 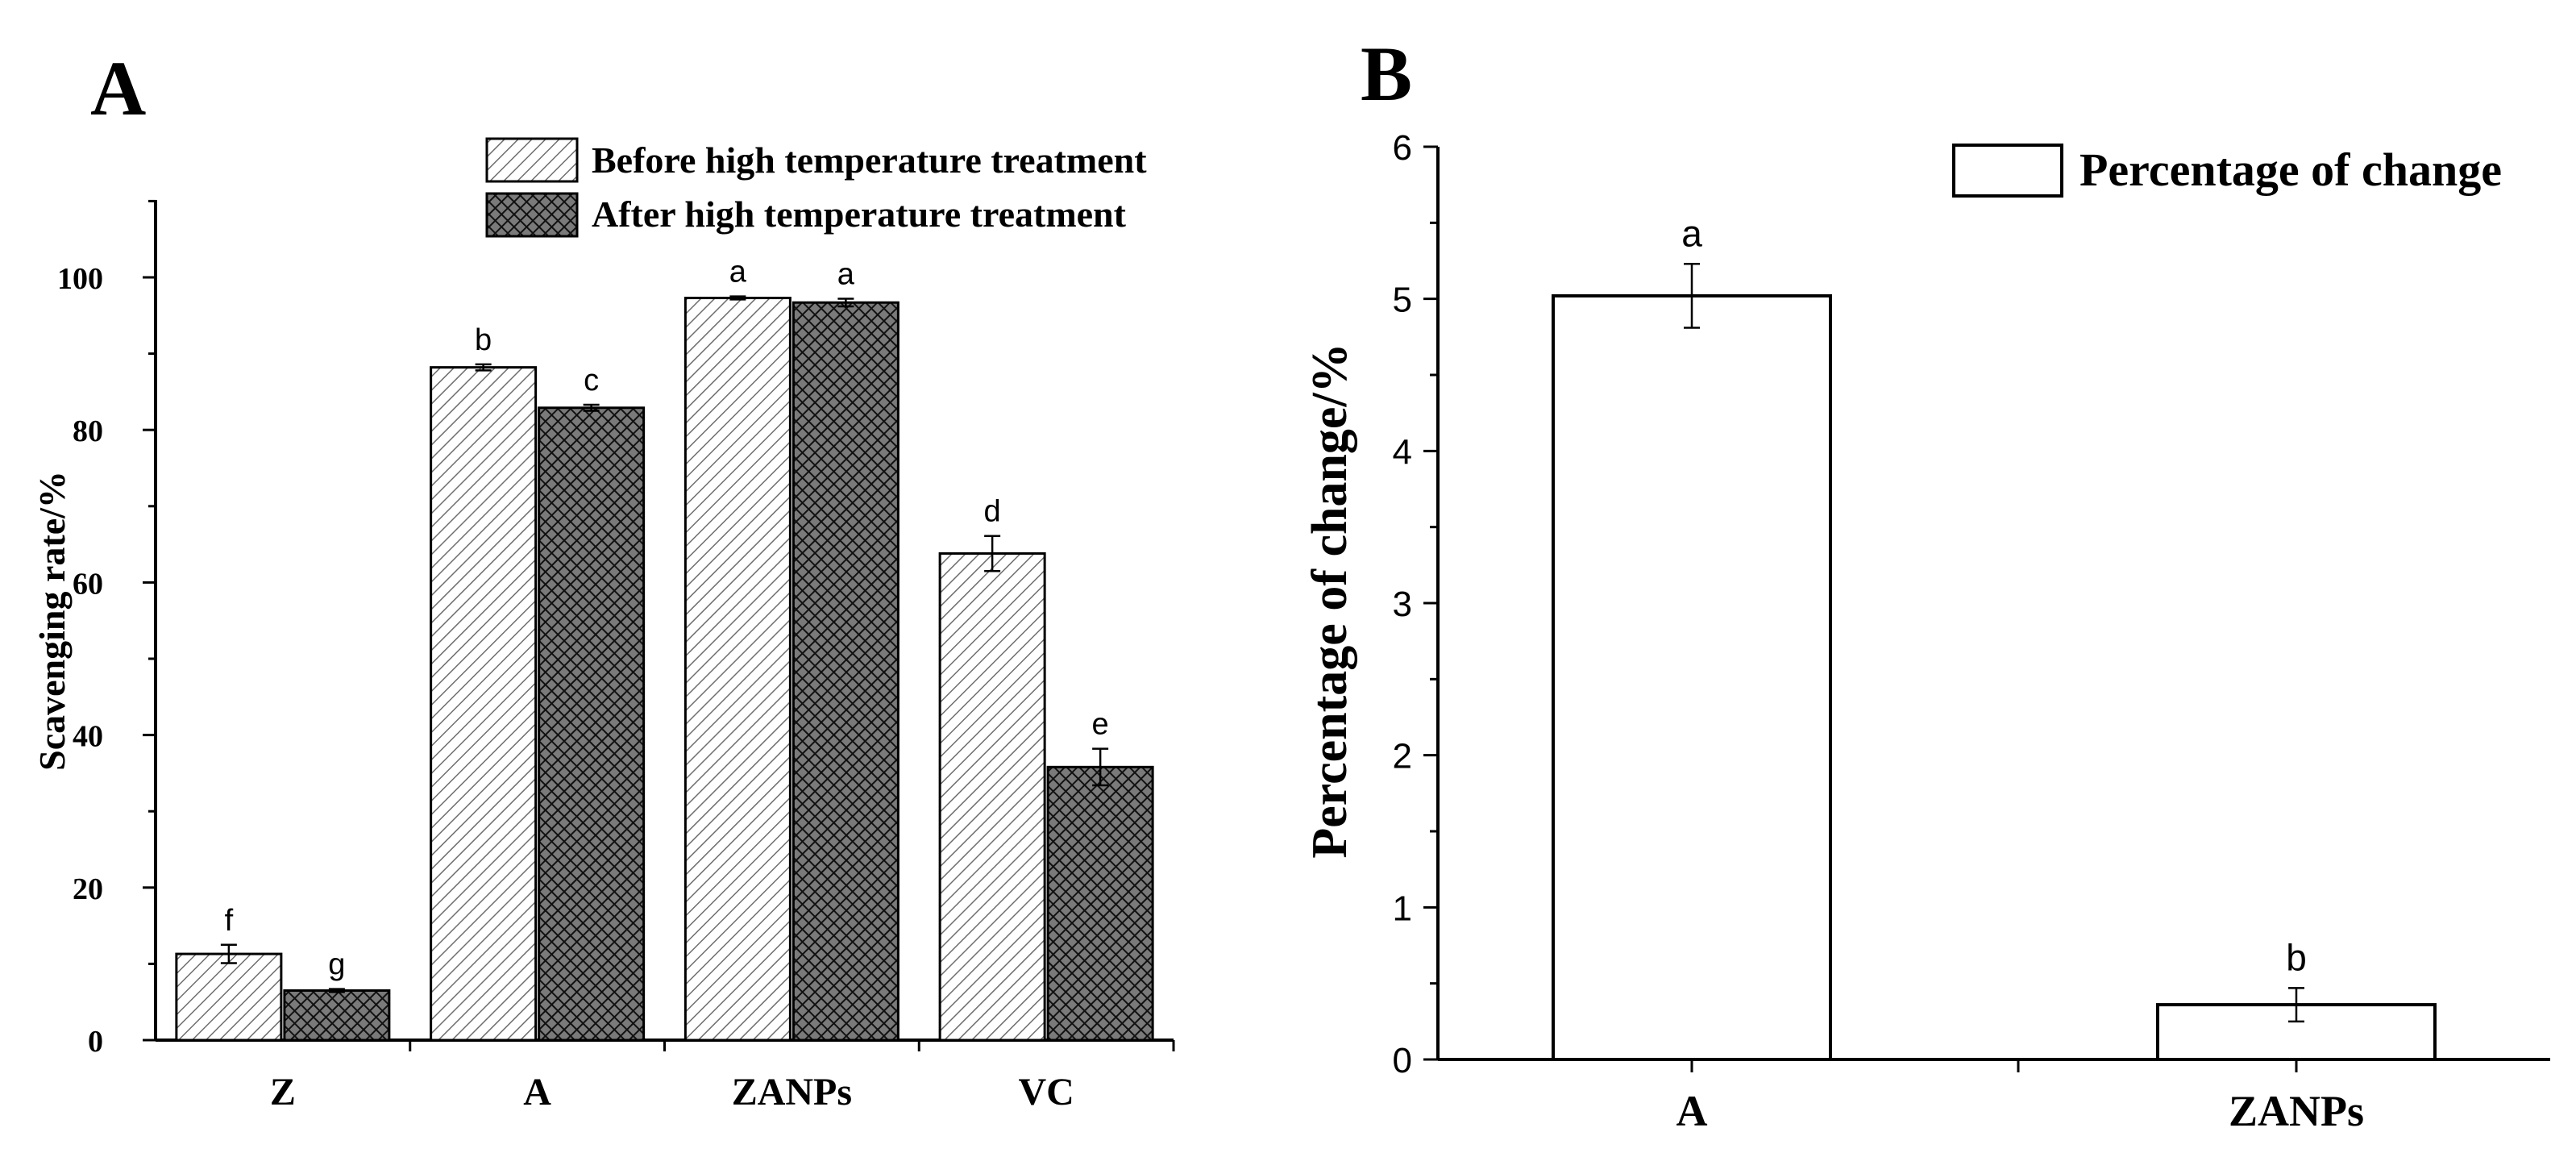 I want to click on significance-letter: e, so click(x=1100, y=725).